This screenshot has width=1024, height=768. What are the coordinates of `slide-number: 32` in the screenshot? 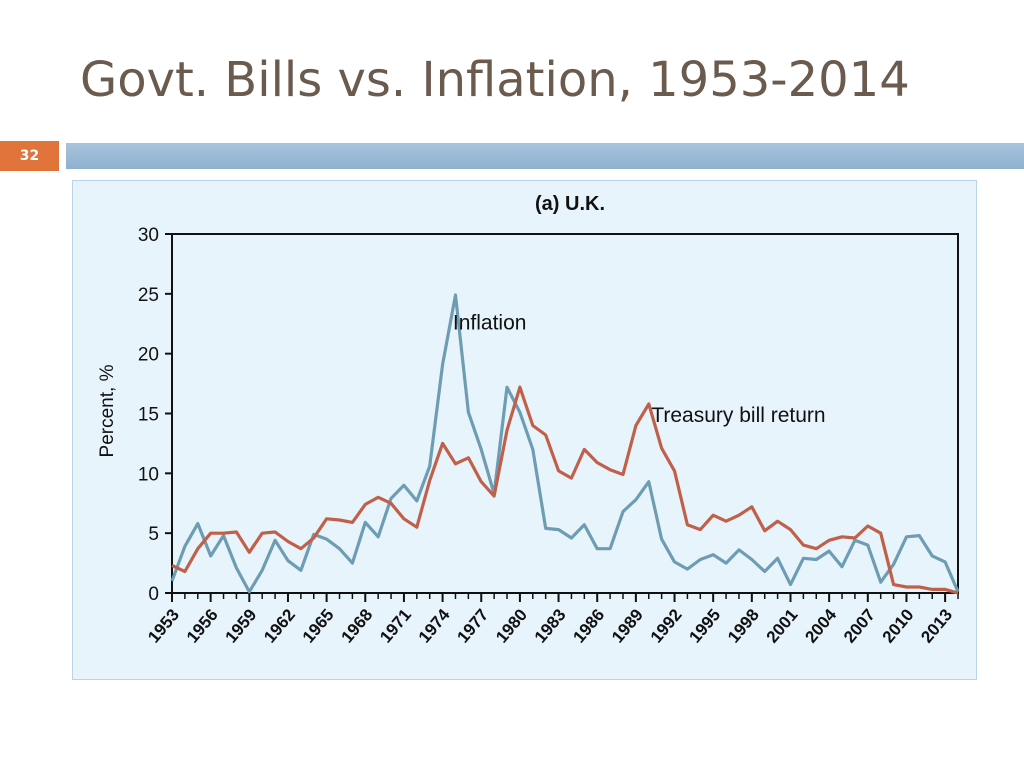 It's located at (29, 156).